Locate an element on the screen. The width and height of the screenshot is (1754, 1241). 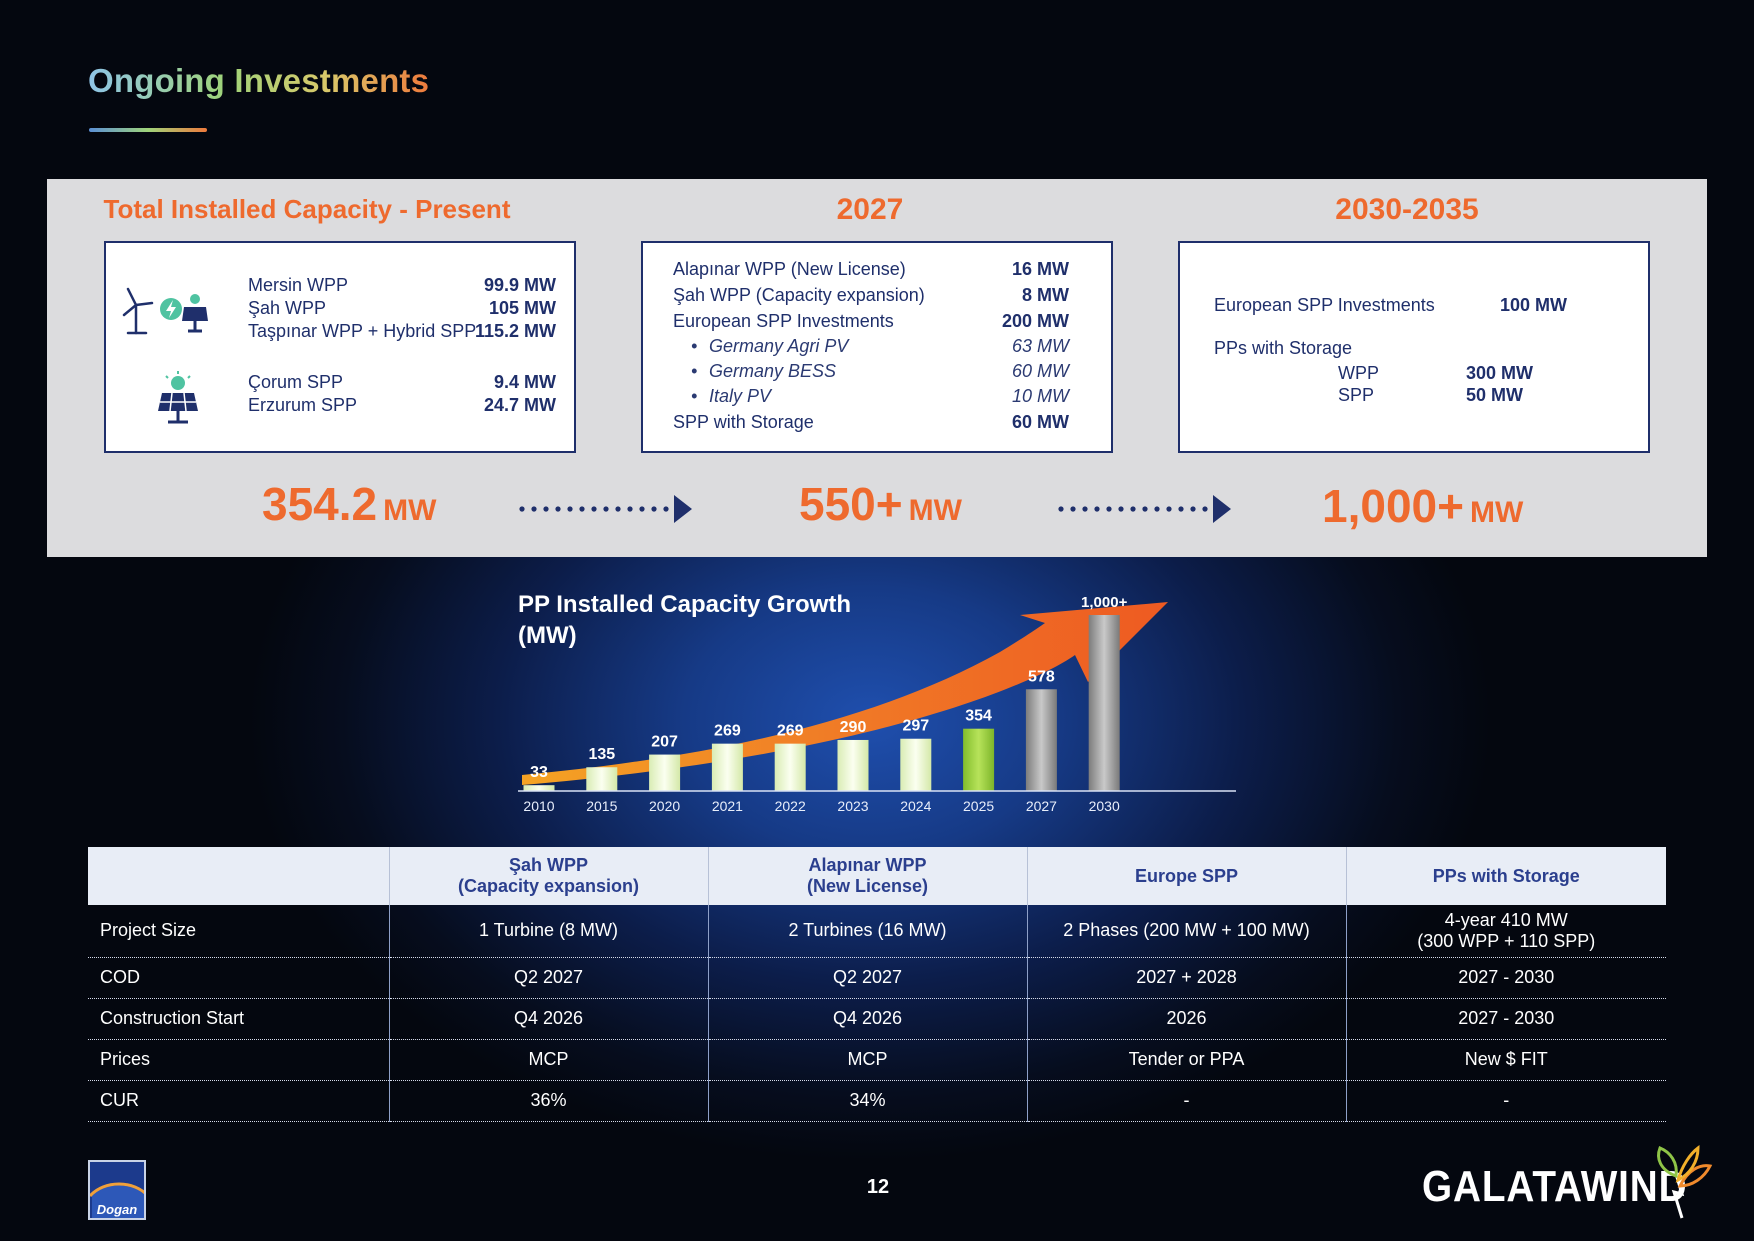
table-cell: Tender or PPA is located at coordinates (1187, 1060).